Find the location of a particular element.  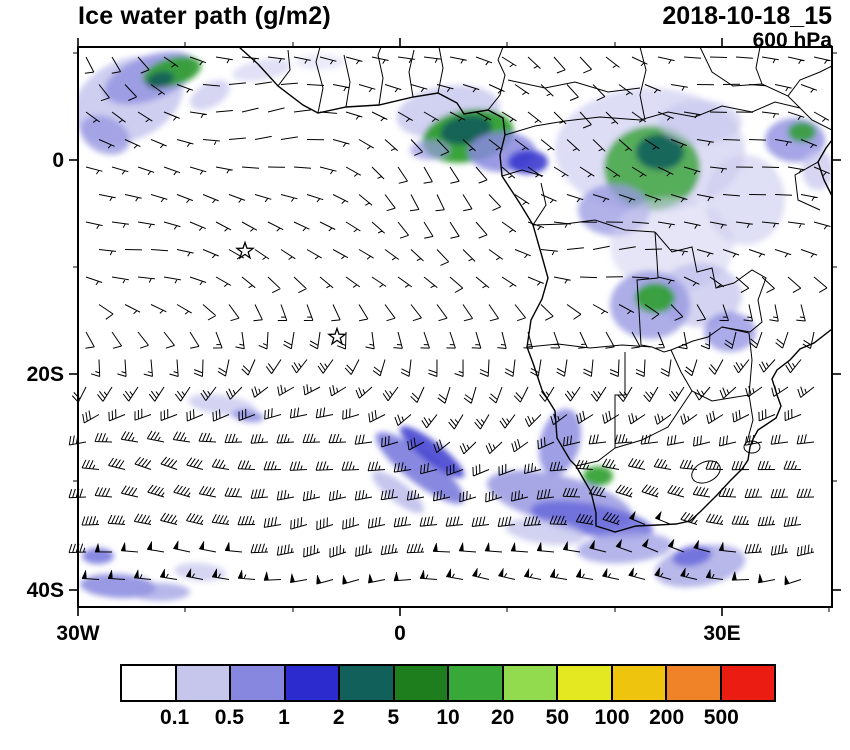

colorbar-tick-label: 20 is located at coordinates (502, 717).